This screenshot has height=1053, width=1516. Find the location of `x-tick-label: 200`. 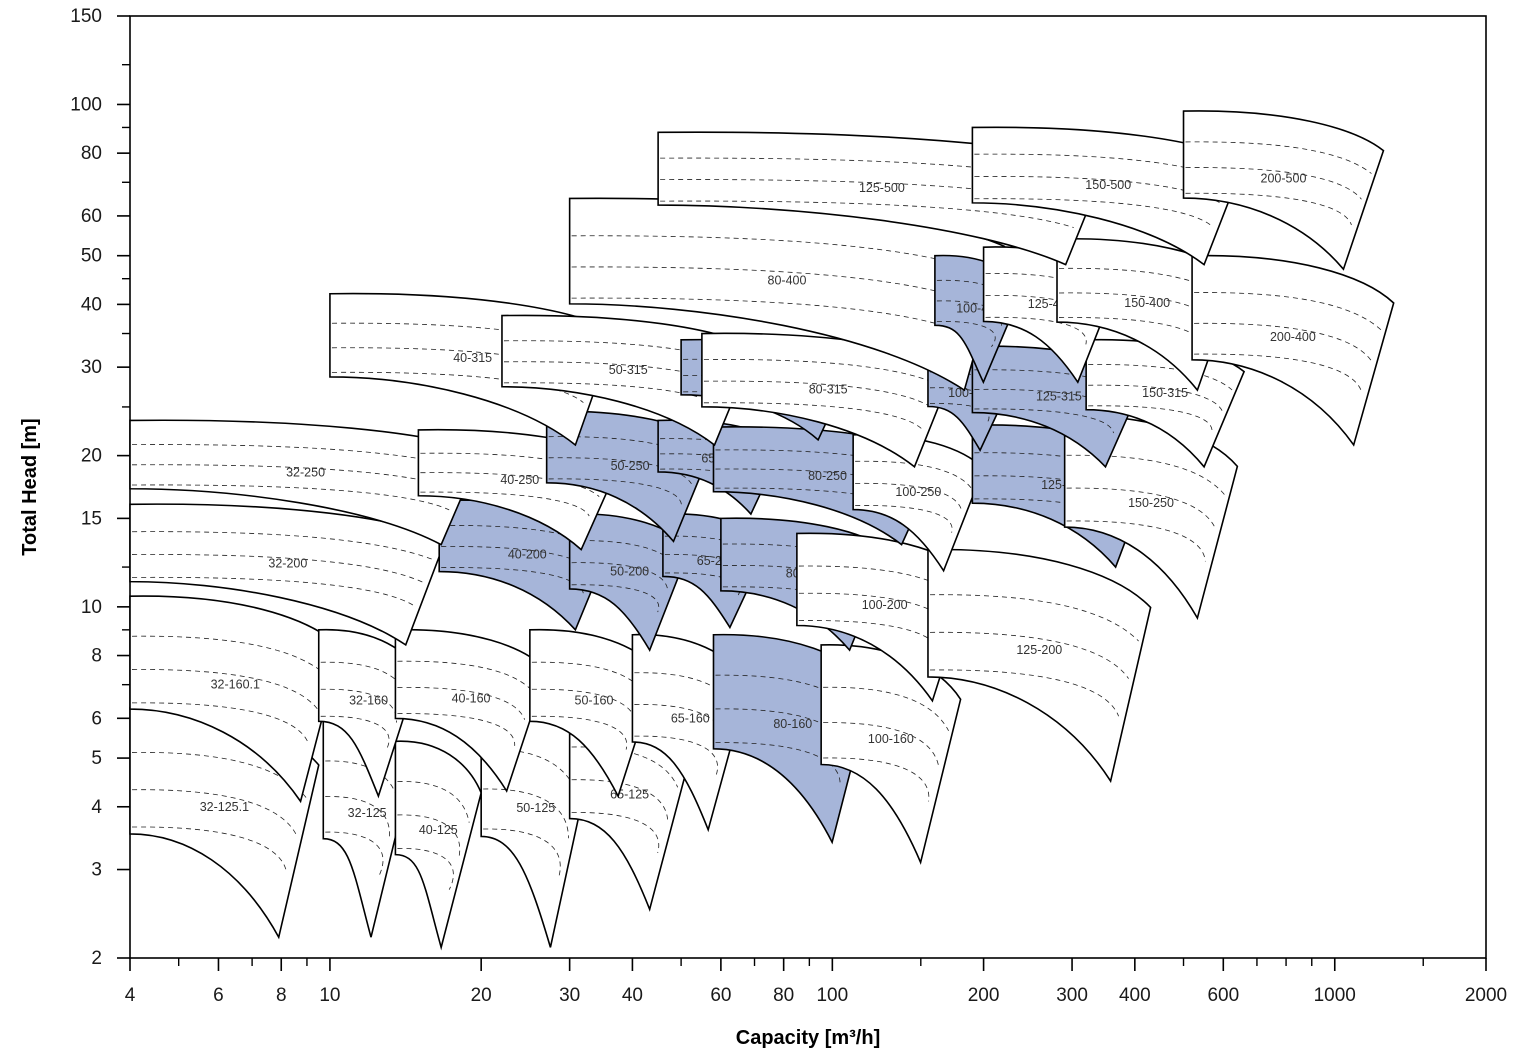

x-tick-label: 200 is located at coordinates (984, 995).